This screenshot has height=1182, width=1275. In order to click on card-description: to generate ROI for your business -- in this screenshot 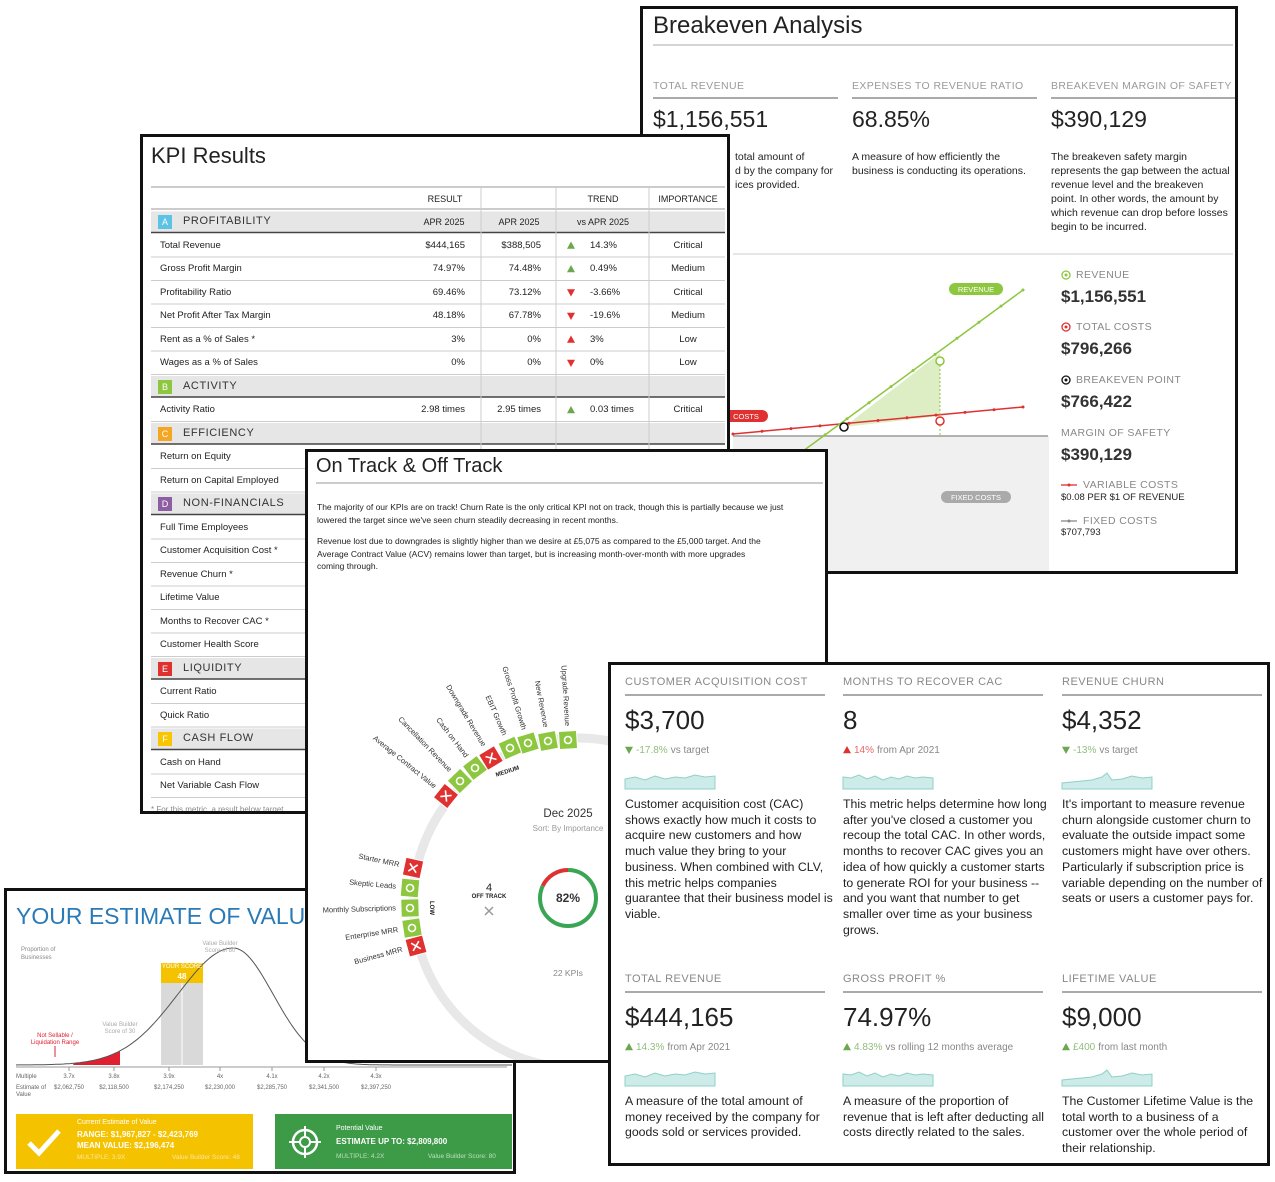, I will do `click(941, 882)`.